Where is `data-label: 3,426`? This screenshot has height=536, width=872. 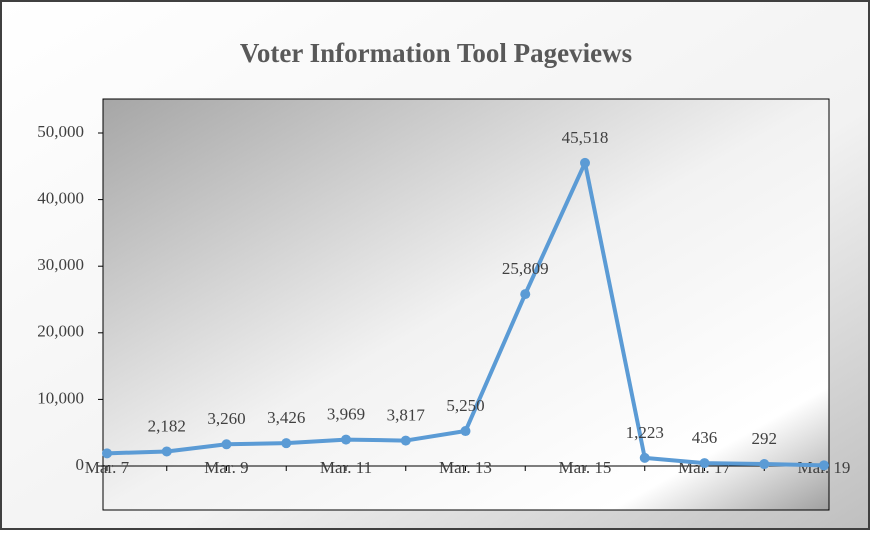 data-label: 3,426 is located at coordinates (286, 417).